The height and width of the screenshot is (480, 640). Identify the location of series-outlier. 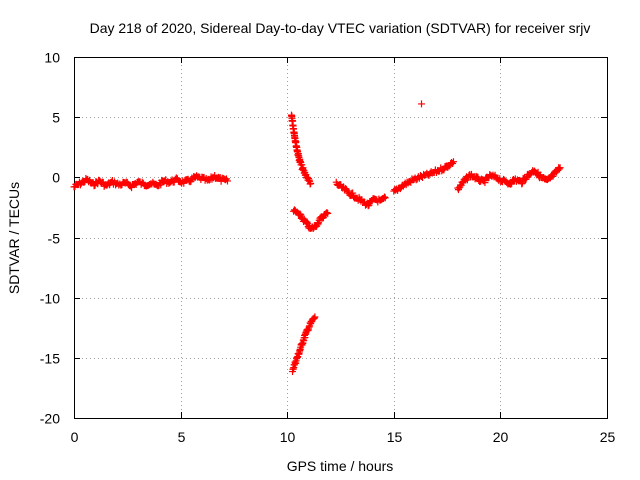
(422, 104).